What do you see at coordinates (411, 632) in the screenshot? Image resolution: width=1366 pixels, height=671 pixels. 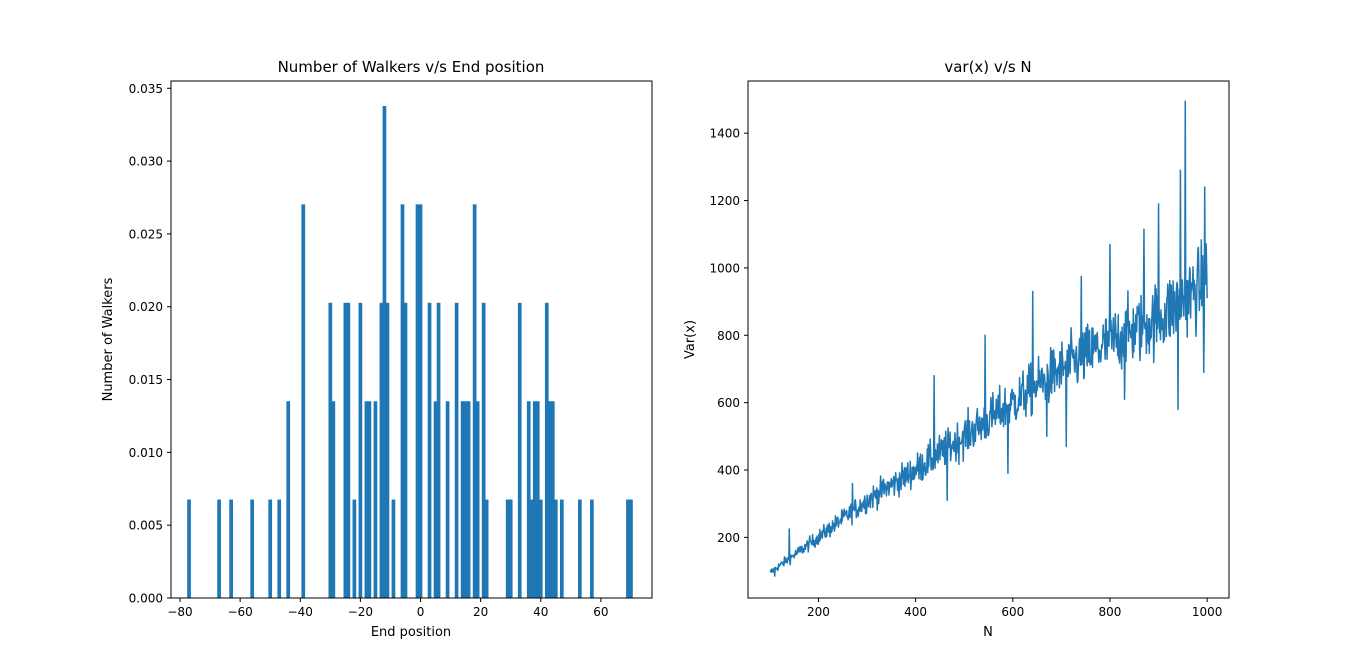 I see `histogram-x-label: End position` at bounding box center [411, 632].